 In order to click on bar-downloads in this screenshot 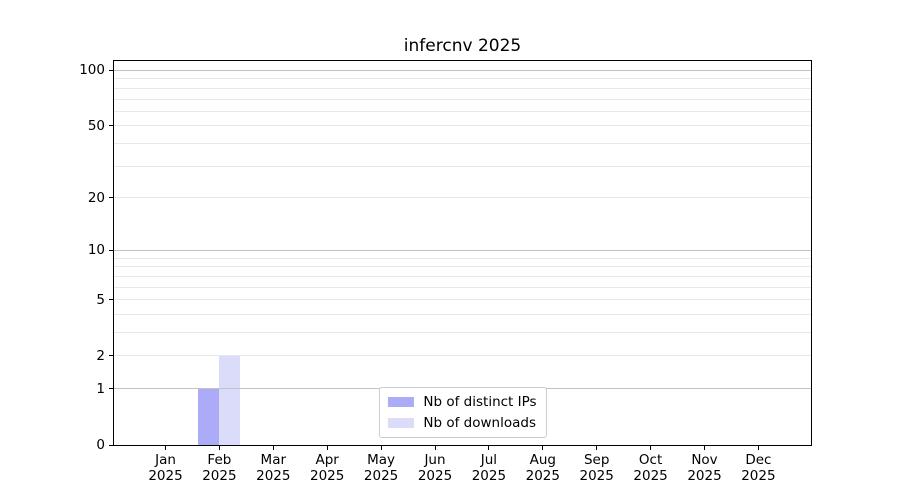, I will do `click(230, 400)`.